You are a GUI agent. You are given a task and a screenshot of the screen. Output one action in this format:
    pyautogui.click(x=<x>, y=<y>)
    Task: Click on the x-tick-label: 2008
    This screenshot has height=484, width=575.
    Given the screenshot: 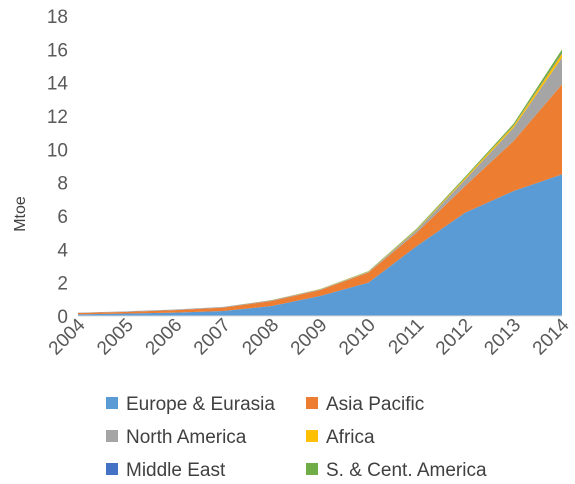 What is the action you would take?
    pyautogui.click(x=260, y=337)
    